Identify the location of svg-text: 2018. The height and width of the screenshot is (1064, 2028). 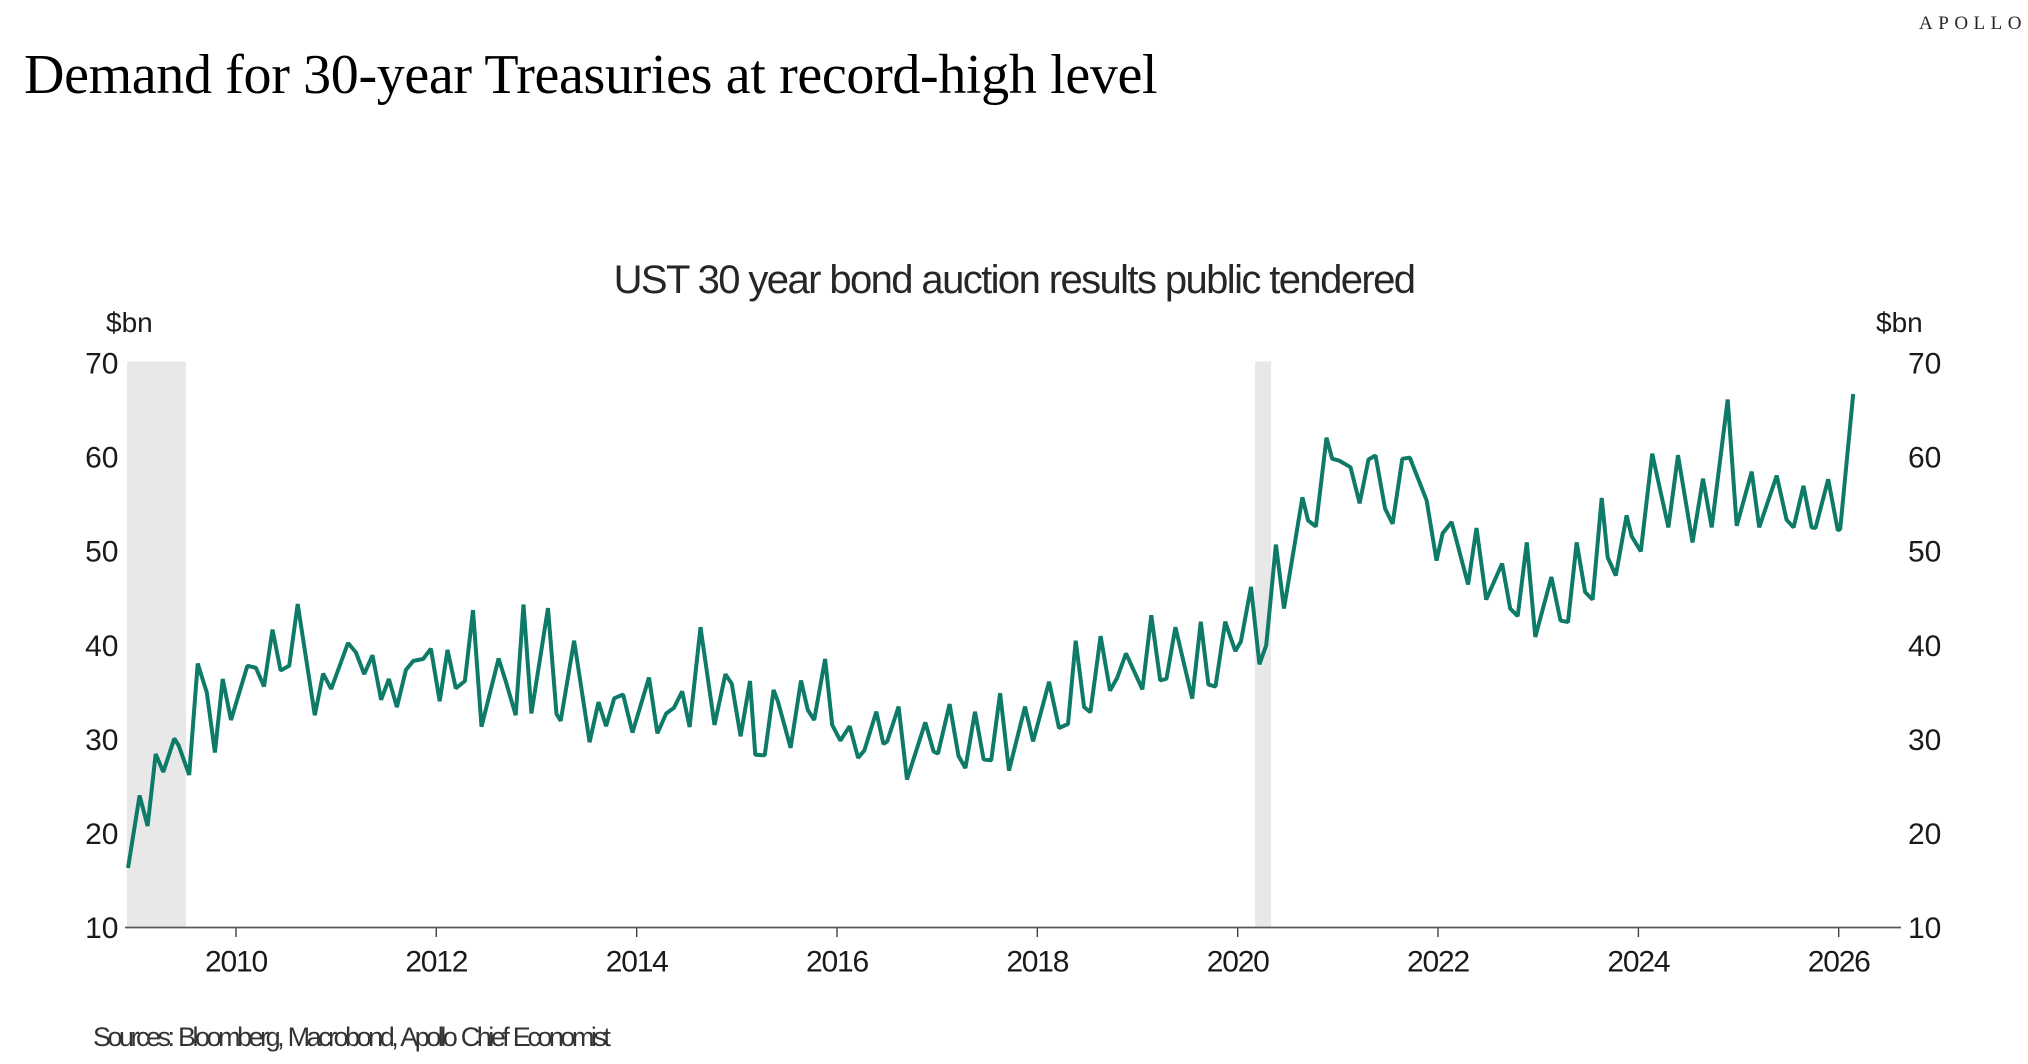
(1037, 962).